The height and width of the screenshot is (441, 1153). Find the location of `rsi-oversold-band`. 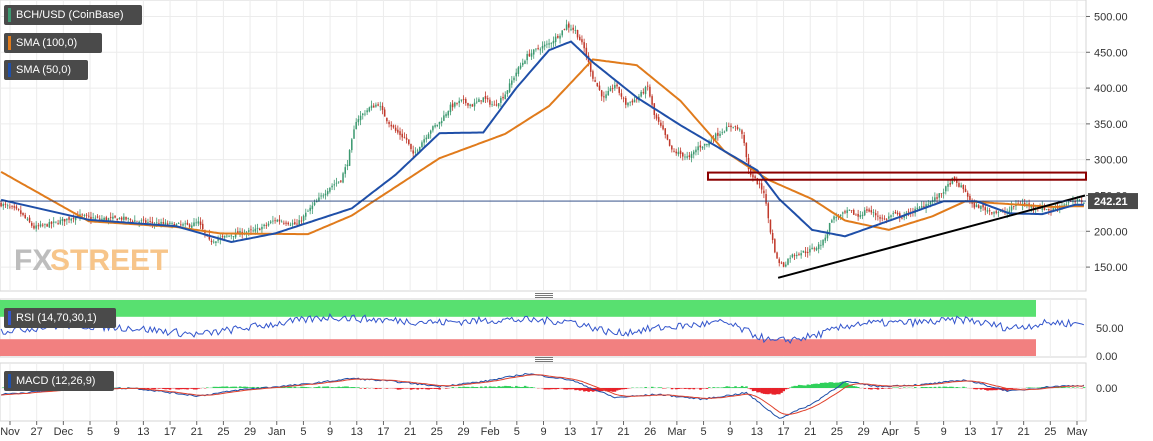

rsi-oversold-band is located at coordinates (518, 347).